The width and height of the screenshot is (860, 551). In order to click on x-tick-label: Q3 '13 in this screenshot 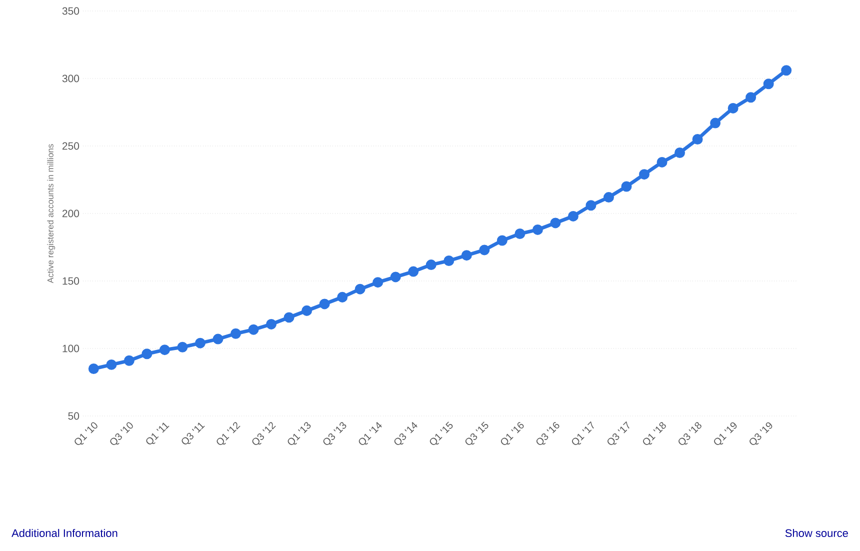, I will do `click(334, 433)`.